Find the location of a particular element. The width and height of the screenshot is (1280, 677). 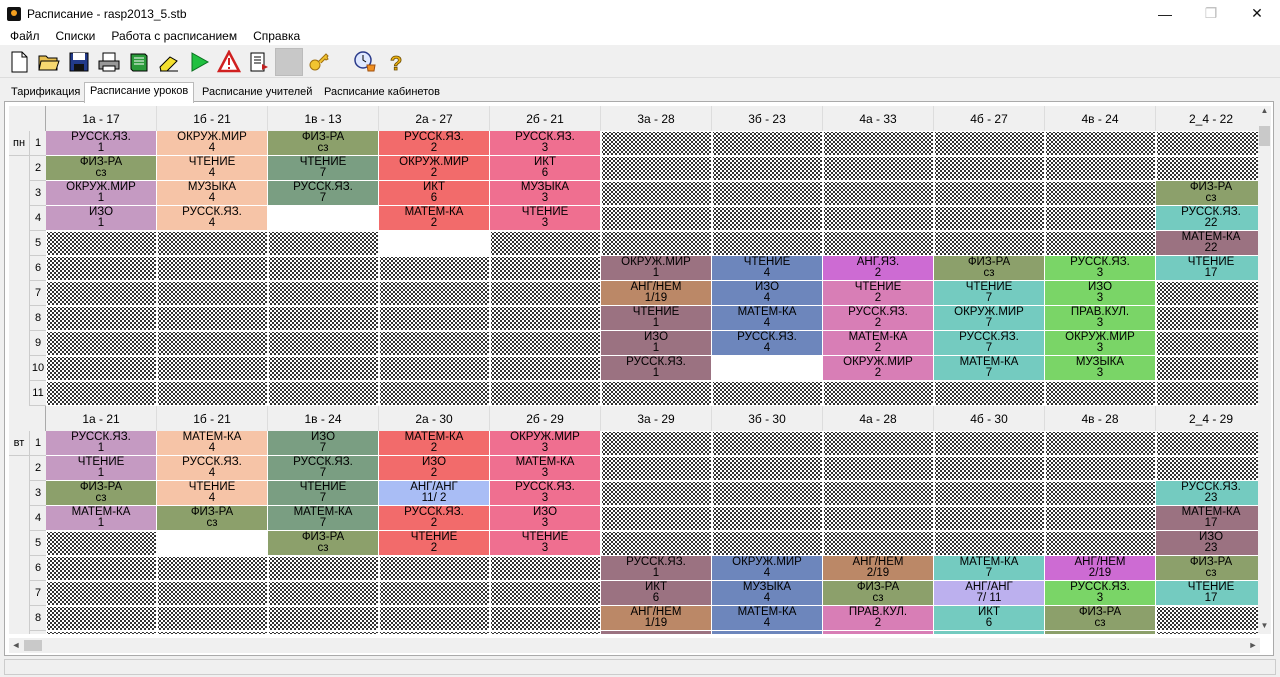

lesson-cell: МУЗЫКА 4 is located at coordinates (212, 193).